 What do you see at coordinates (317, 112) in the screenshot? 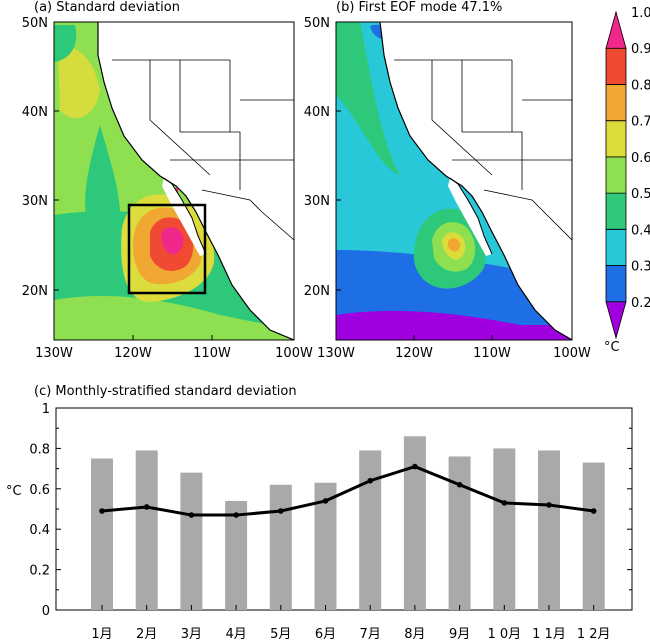
I see `map-b-lat-tick: 40N` at bounding box center [317, 112].